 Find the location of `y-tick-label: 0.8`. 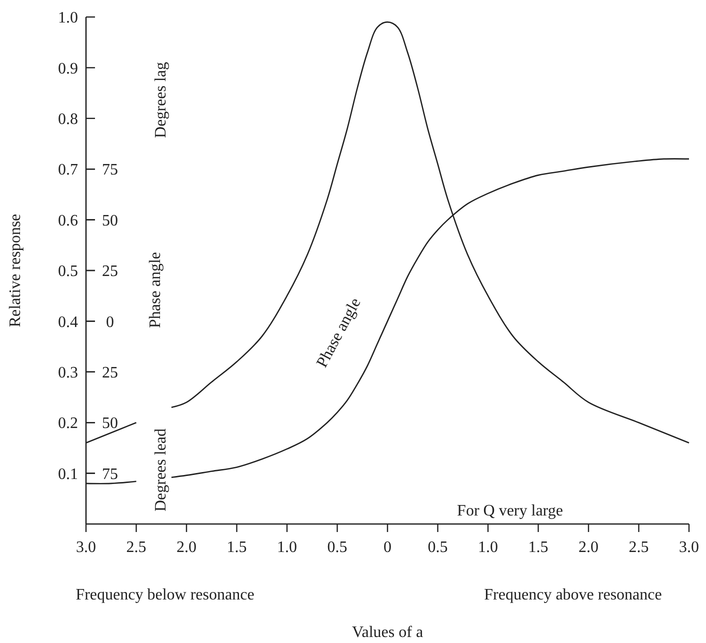

y-tick-label: 0.8 is located at coordinates (68, 119).